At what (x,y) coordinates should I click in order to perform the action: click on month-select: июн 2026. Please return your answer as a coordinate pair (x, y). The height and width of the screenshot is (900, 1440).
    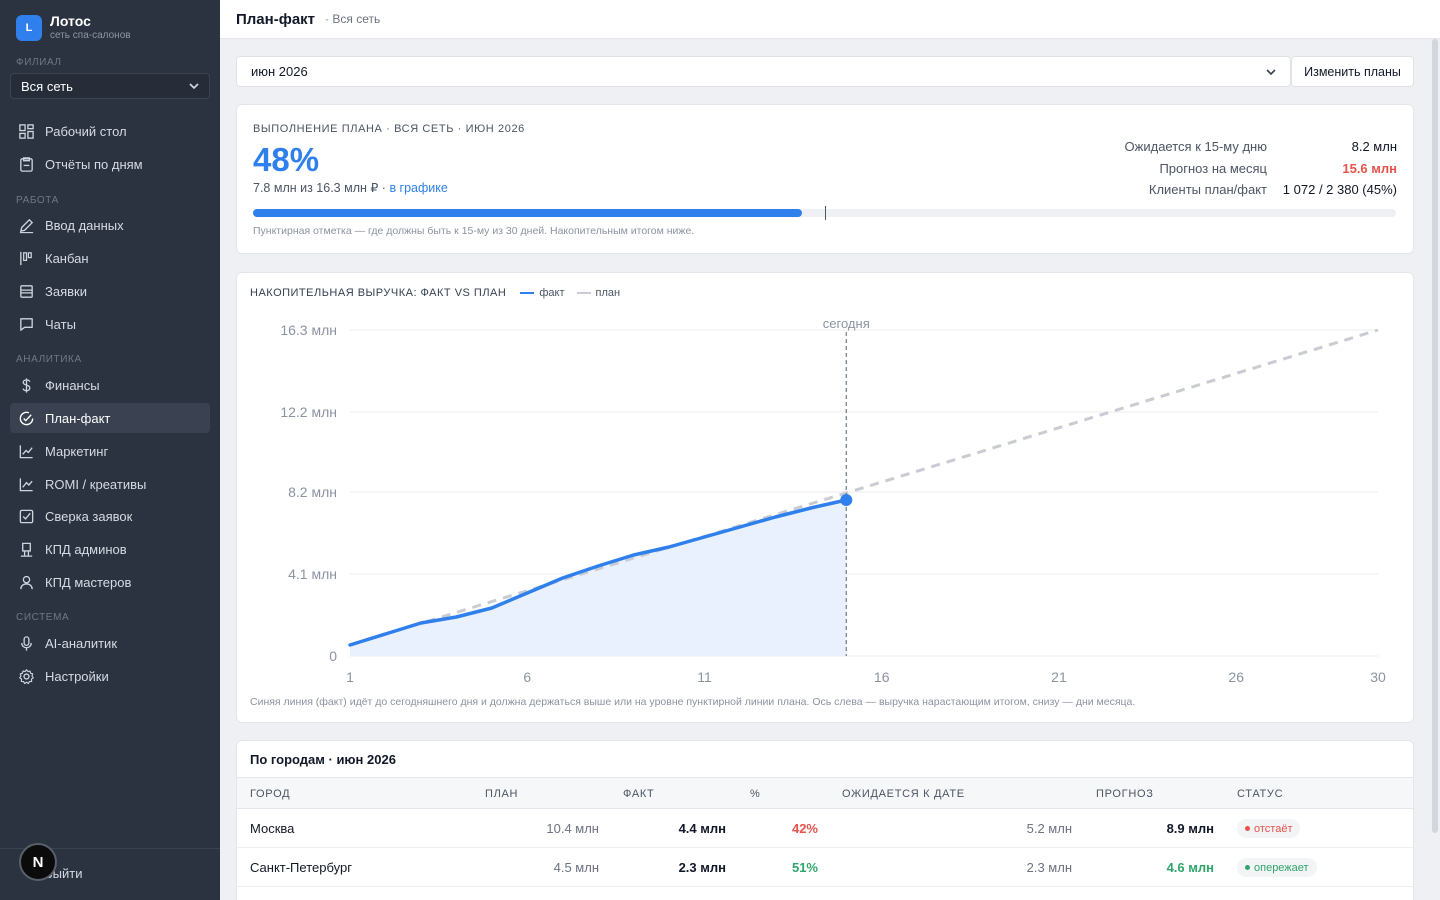
    Looking at the image, I should click on (763, 71).